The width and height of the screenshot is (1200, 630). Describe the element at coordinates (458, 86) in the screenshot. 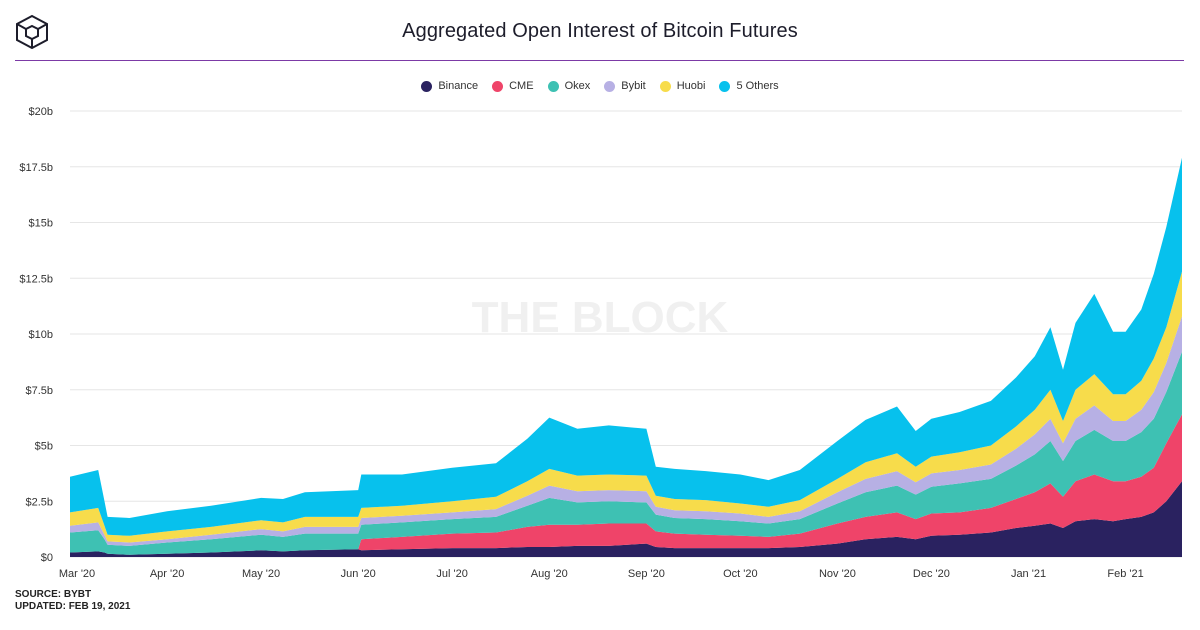

I see `legend-label: Binance` at that location.